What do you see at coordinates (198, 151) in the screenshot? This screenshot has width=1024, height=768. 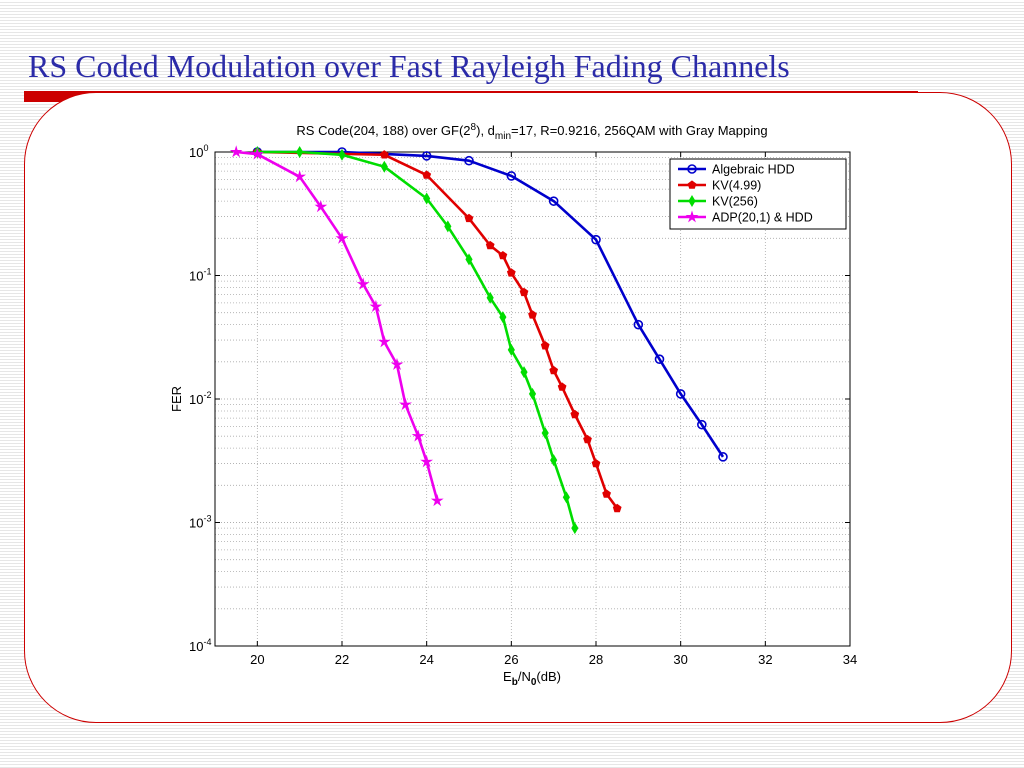 I see `y-tick-label: 10⁰` at bounding box center [198, 151].